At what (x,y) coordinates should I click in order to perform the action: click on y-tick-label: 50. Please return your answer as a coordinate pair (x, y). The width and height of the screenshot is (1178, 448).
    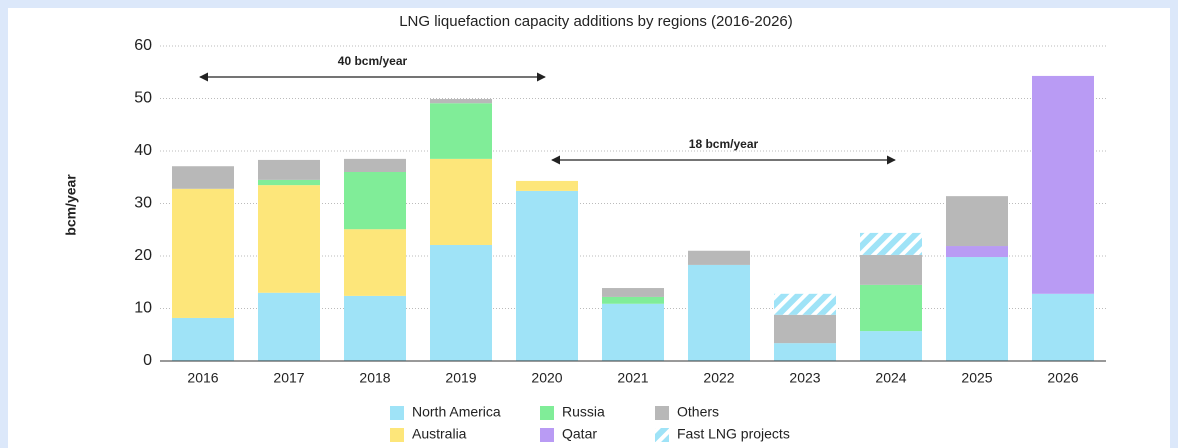
    Looking at the image, I should click on (143, 98).